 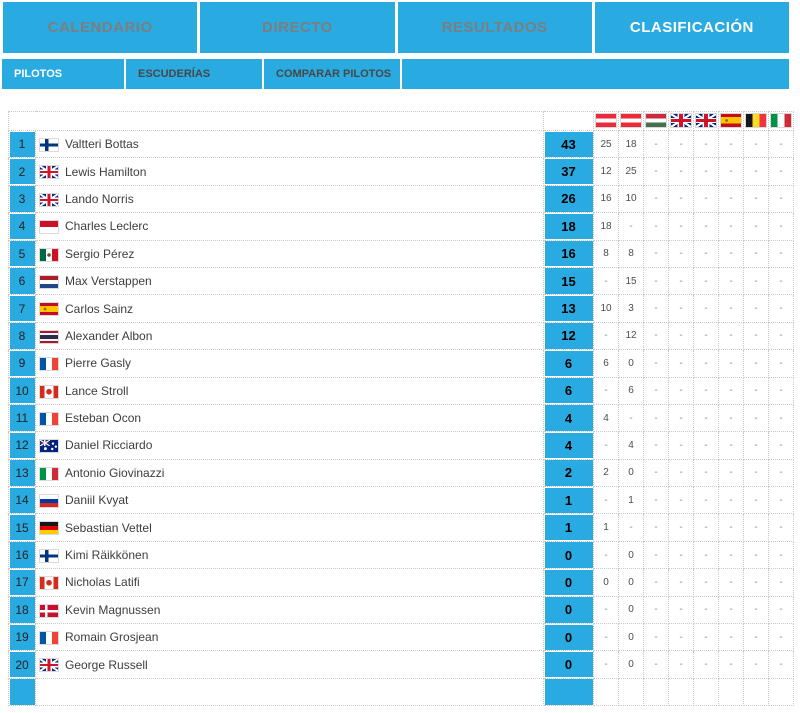 What do you see at coordinates (568, 692) in the screenshot?
I see `total-points-cell` at bounding box center [568, 692].